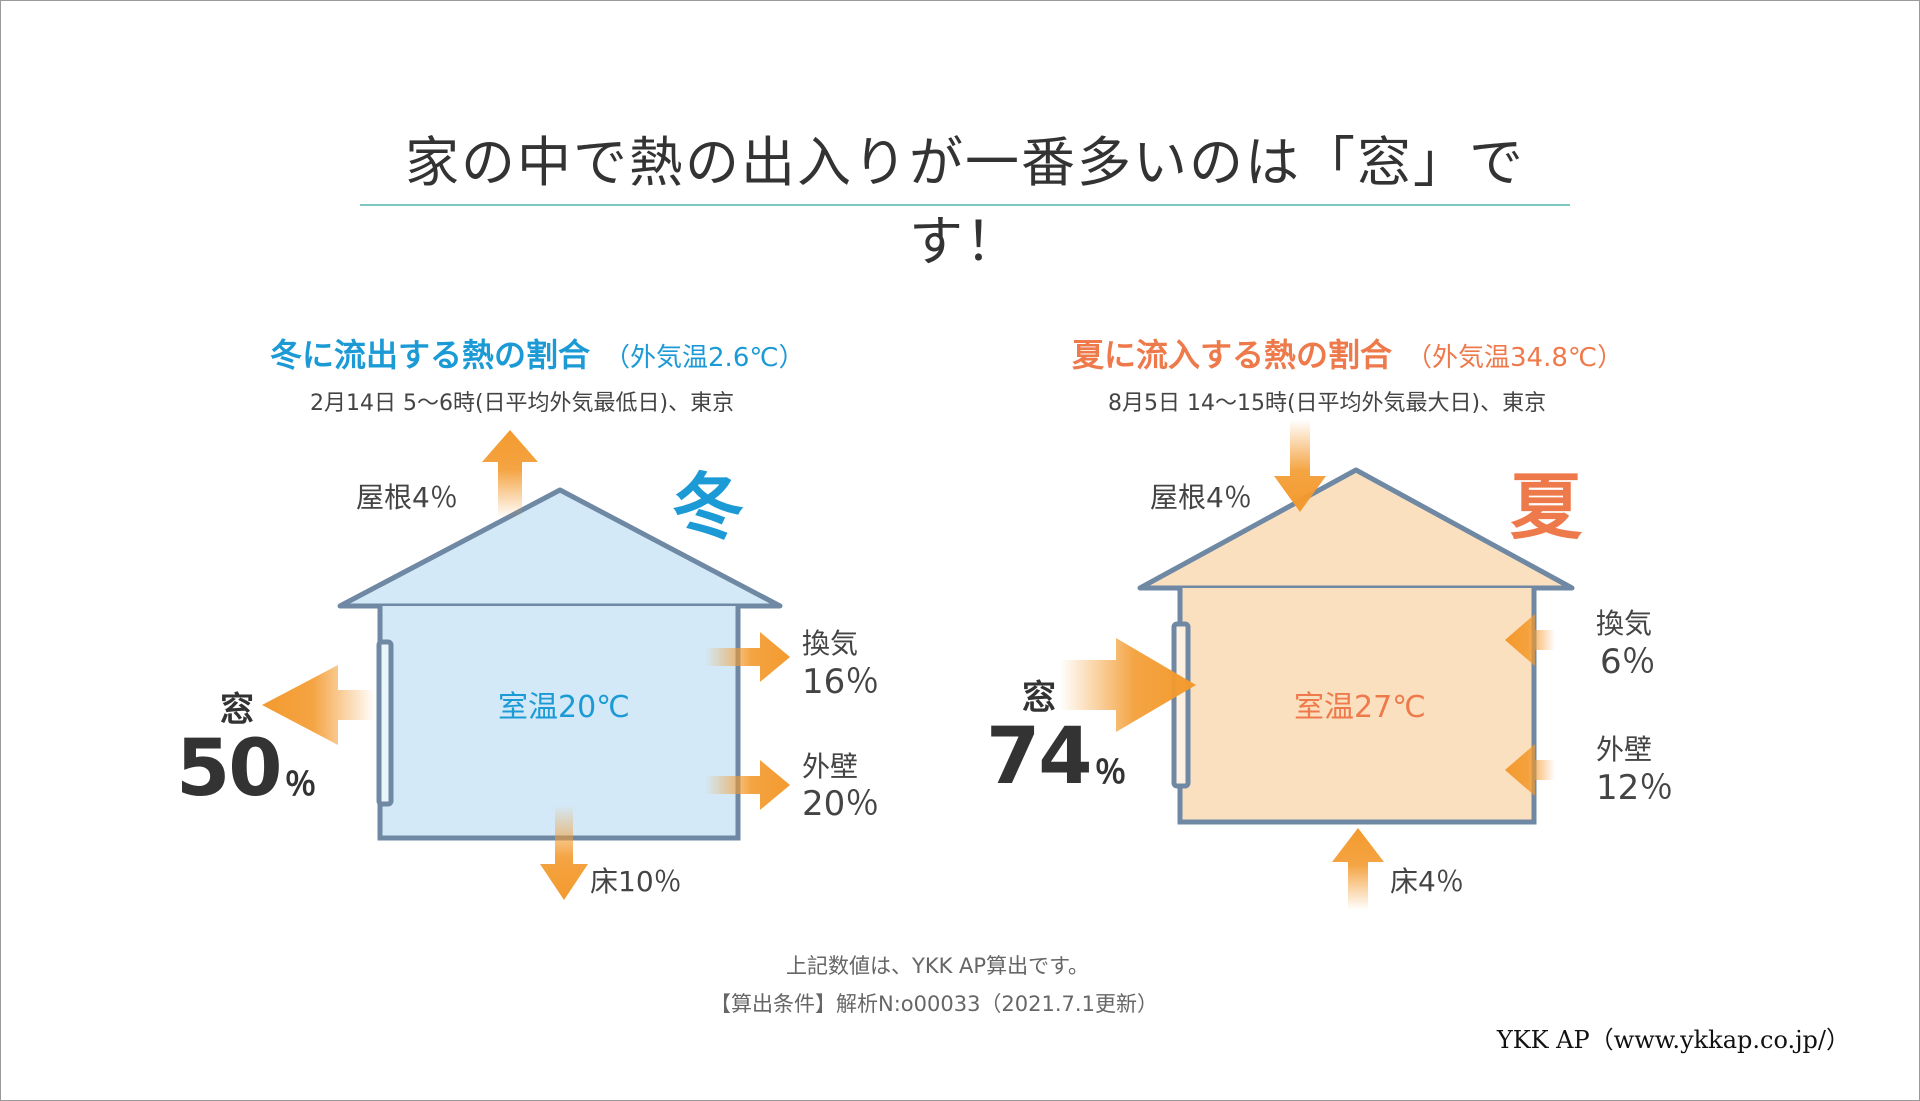 This screenshot has height=1101, width=1920. What do you see at coordinates (564, 707) in the screenshot?
I see `winter-room-temp: 室温20℃` at bounding box center [564, 707].